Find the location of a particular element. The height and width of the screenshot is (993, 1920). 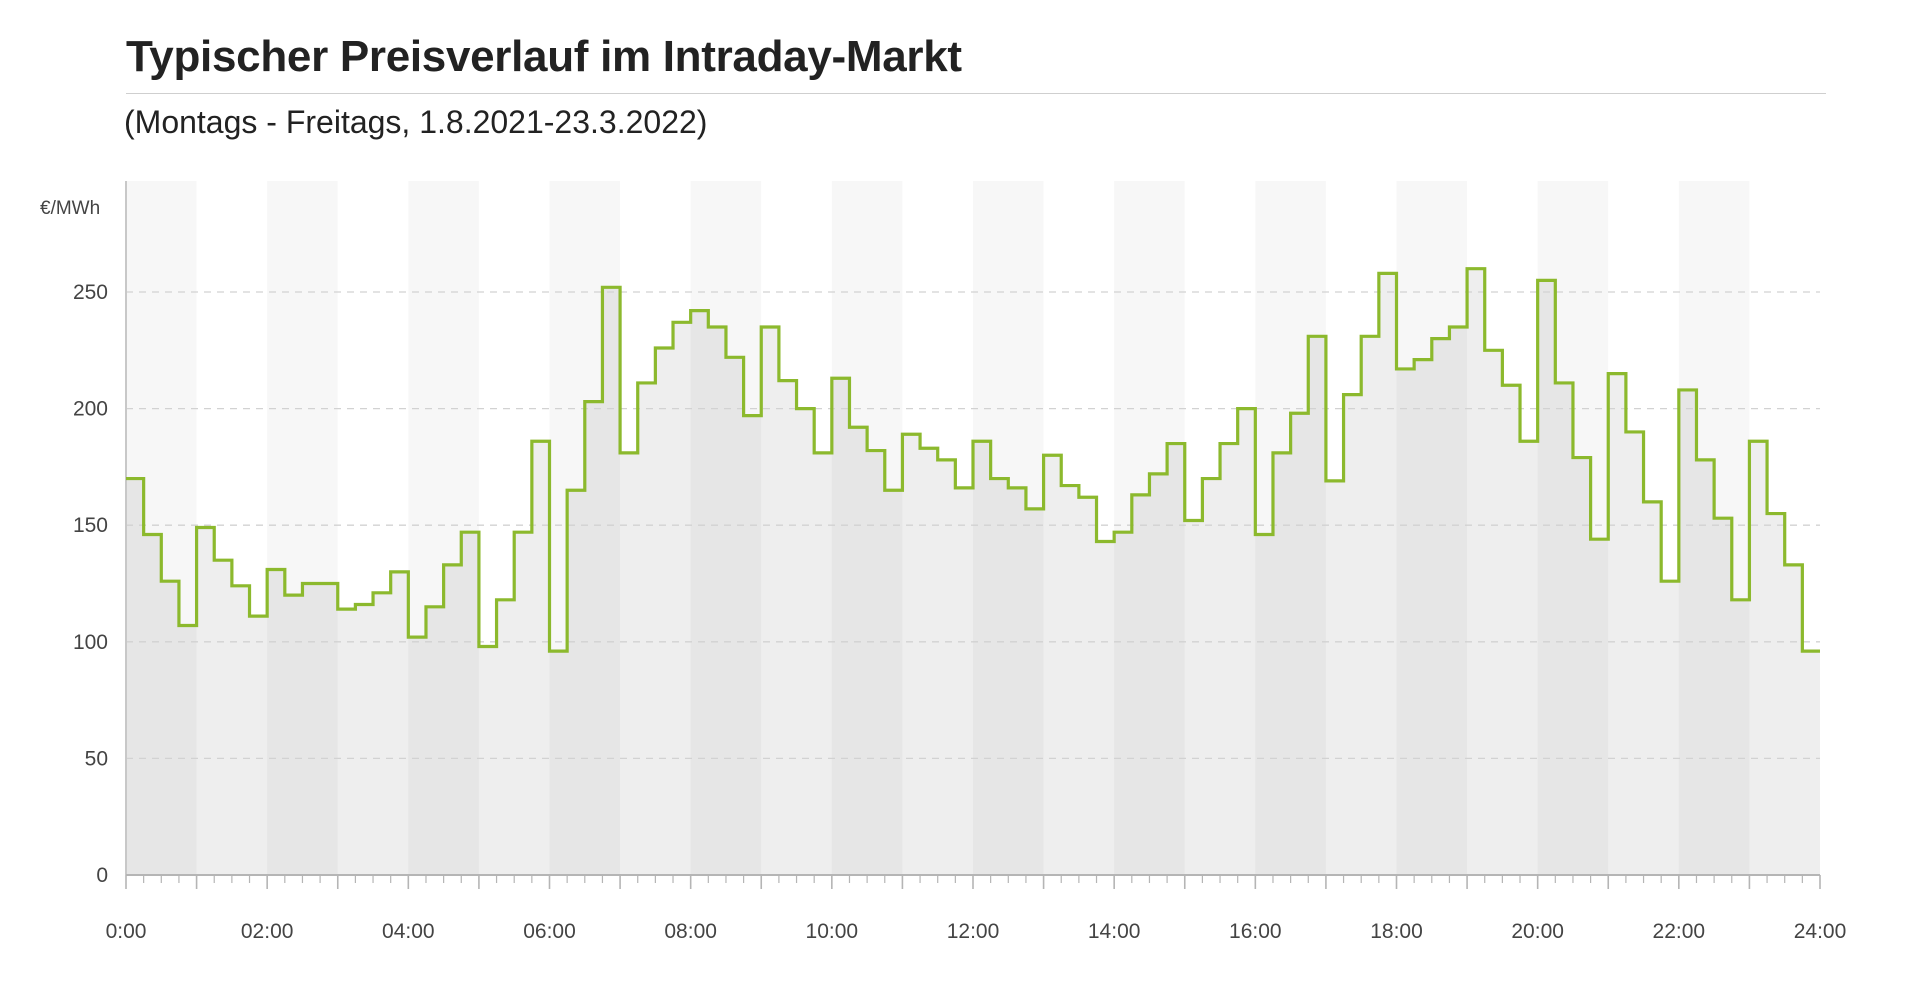

y-tick-label: 250 is located at coordinates (90, 292).